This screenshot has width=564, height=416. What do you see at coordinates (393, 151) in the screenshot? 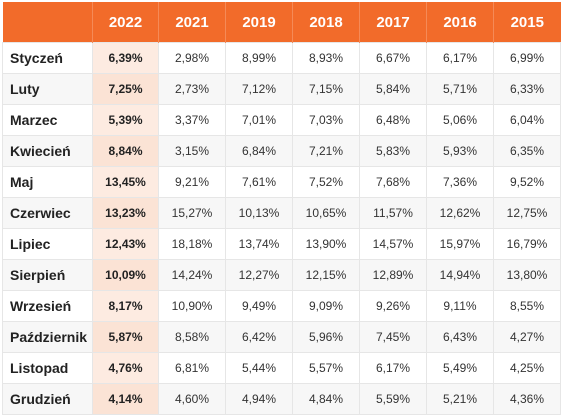
I see `value-cell: 5,83%` at bounding box center [393, 151].